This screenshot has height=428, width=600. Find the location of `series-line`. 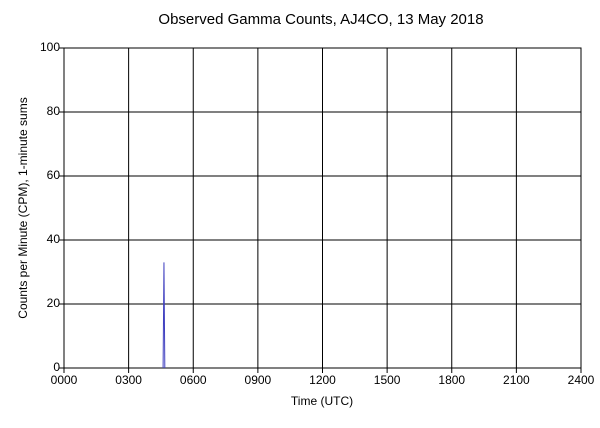

series-line is located at coordinates (164, 315).